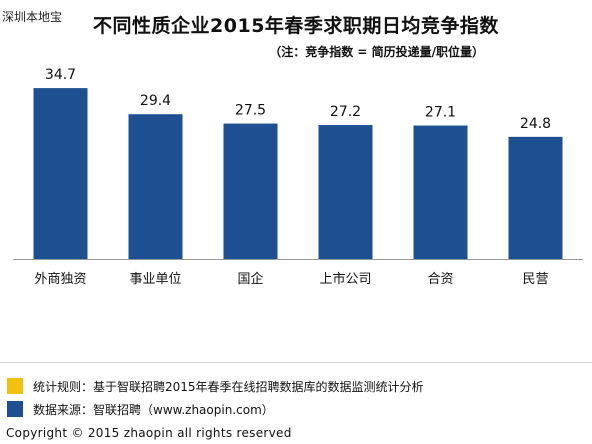 The image size is (592, 444). Describe the element at coordinates (440, 279) in the screenshot. I see `x-tick-label-4: 合资` at that location.